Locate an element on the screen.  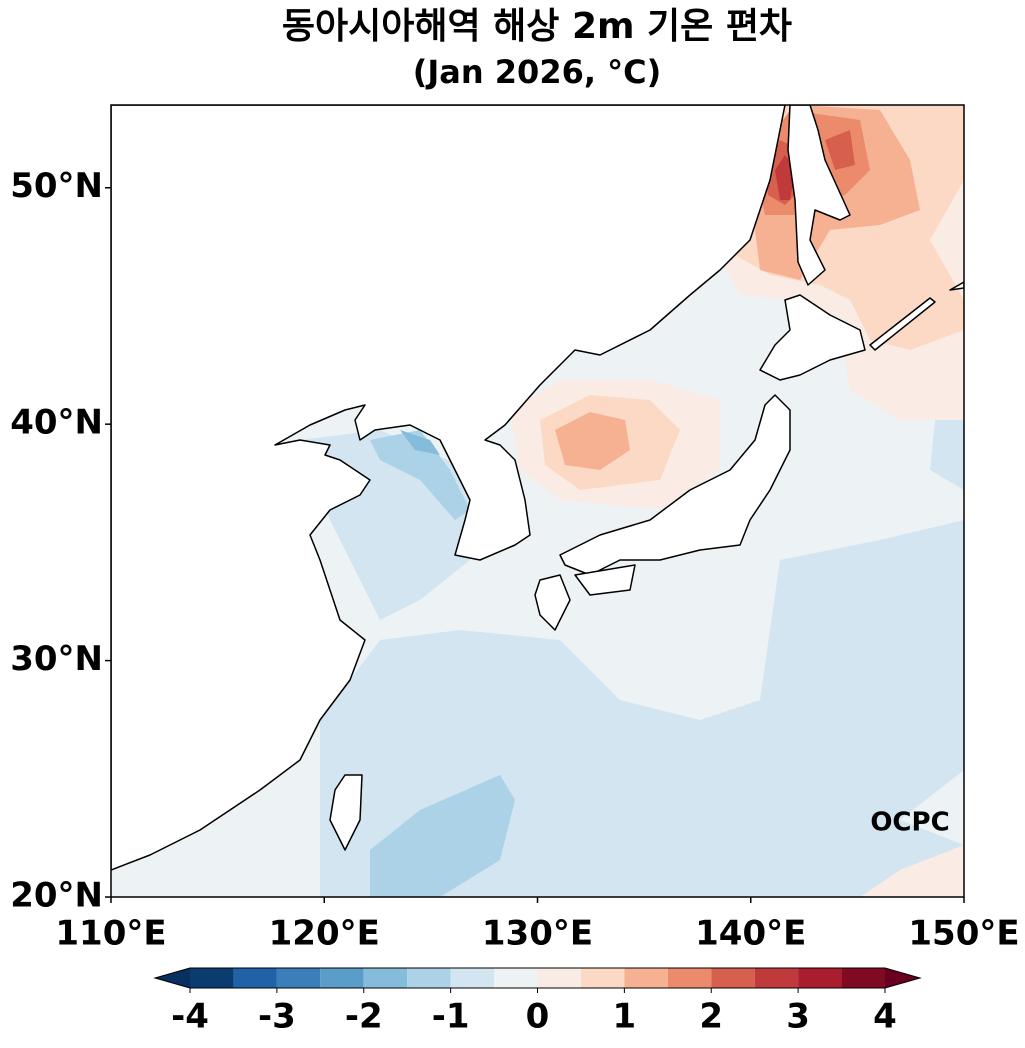
colorbar: -4 -3 -2 -1 0 1 2 3 4 is located at coordinates (537, 1002).